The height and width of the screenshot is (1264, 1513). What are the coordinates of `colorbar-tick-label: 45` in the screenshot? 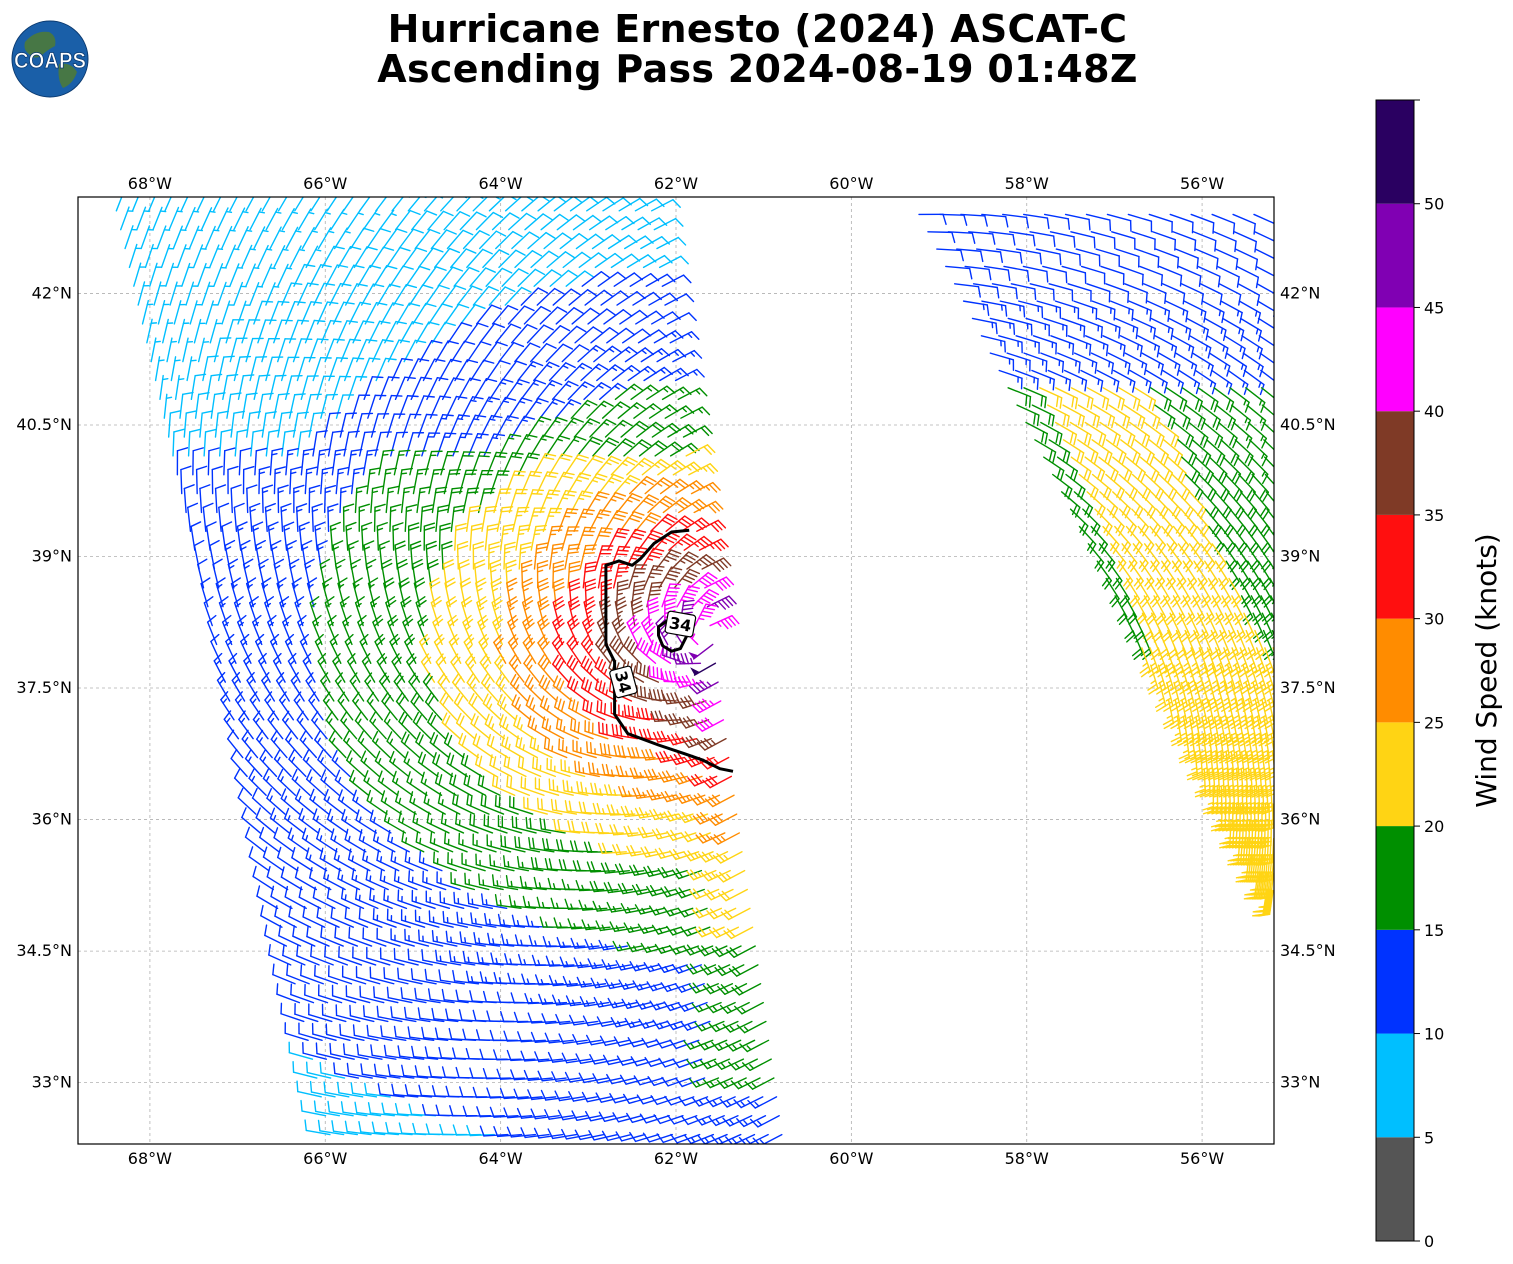 It's located at (1434, 307).